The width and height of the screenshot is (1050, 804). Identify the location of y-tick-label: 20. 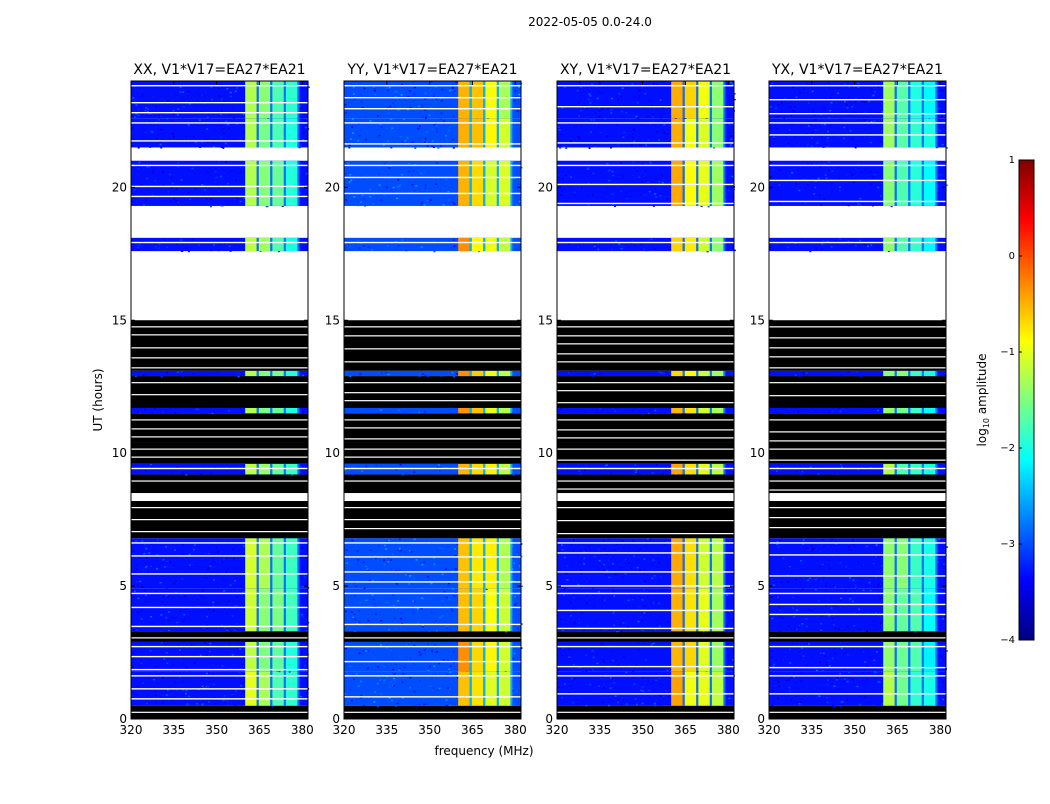
(545, 187).